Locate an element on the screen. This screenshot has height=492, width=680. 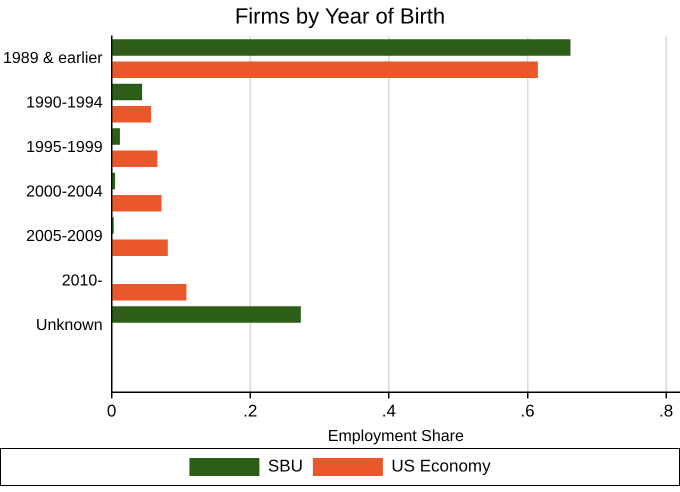
y-tick-label: 2005-2009 is located at coordinates (64, 237).